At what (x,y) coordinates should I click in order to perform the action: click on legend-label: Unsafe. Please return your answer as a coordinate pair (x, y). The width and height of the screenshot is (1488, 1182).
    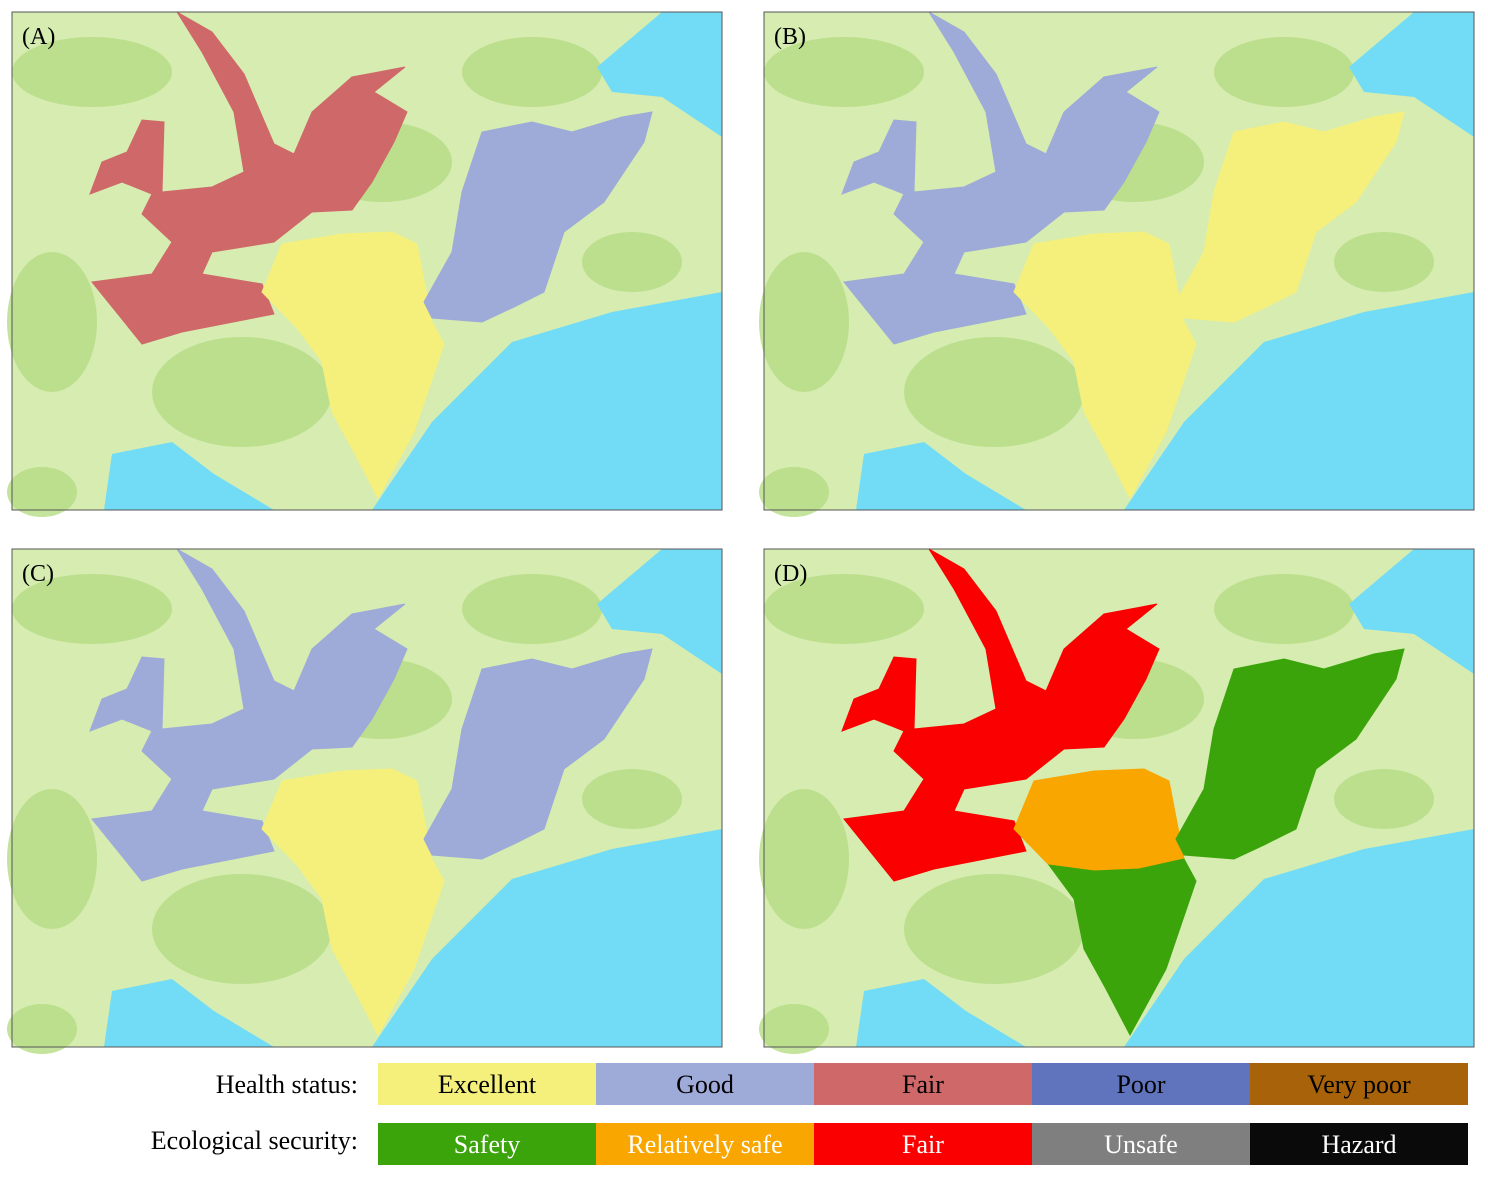
    Looking at the image, I should click on (1141, 1144).